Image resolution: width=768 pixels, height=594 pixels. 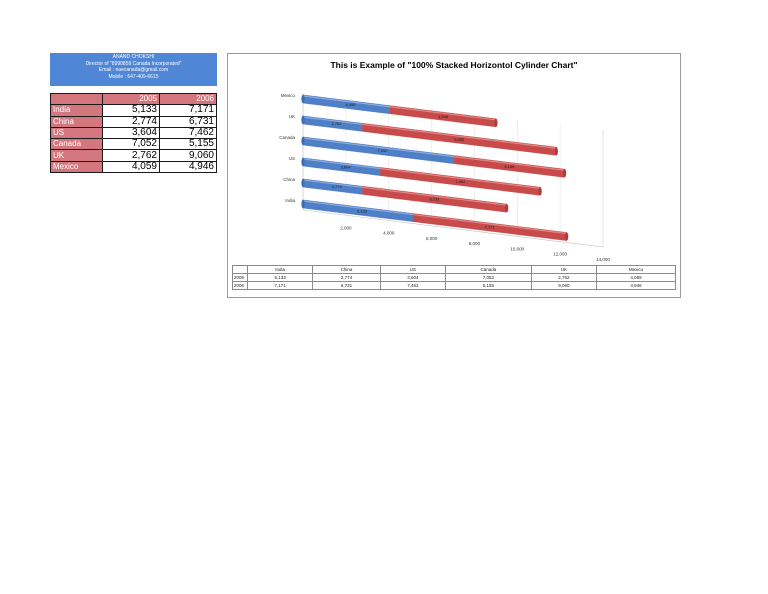 I want to click on chart-table-value: 5,133, so click(x=280, y=277).